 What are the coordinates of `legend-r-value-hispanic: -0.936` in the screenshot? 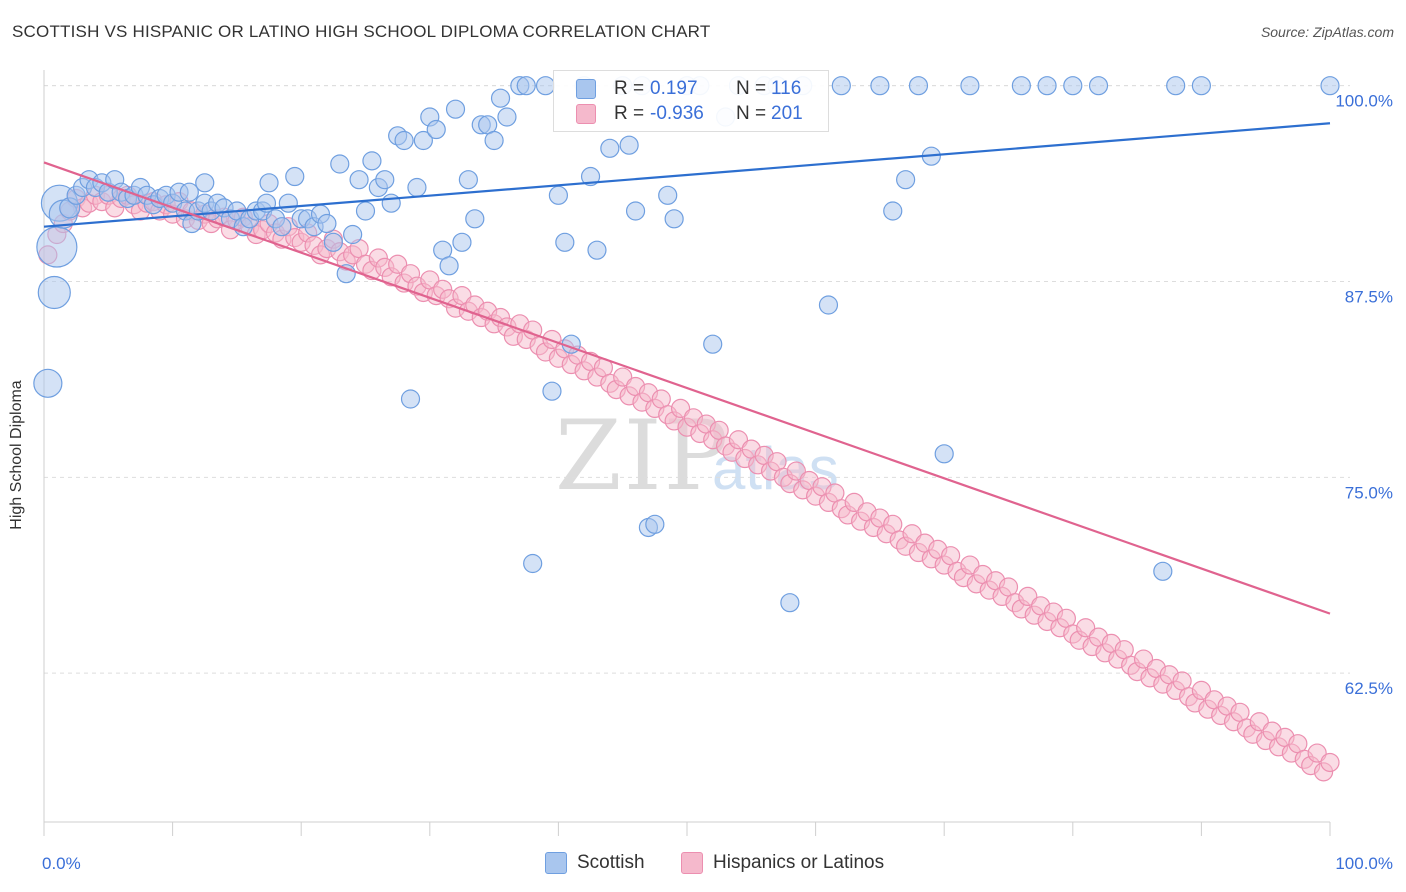 It's located at (677, 113).